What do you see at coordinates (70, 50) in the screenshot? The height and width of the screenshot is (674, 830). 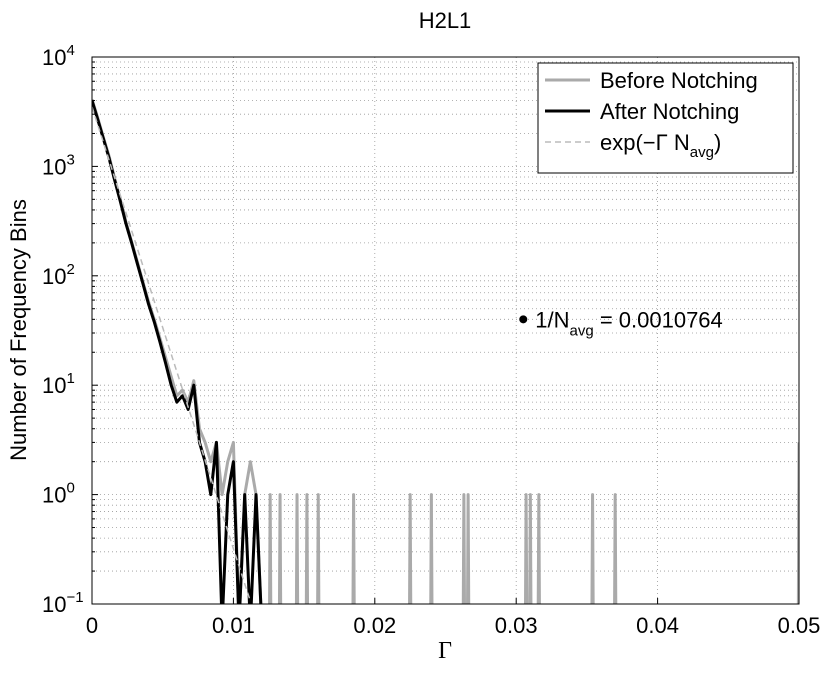 I see `y-tick-exponent: 4` at bounding box center [70, 50].